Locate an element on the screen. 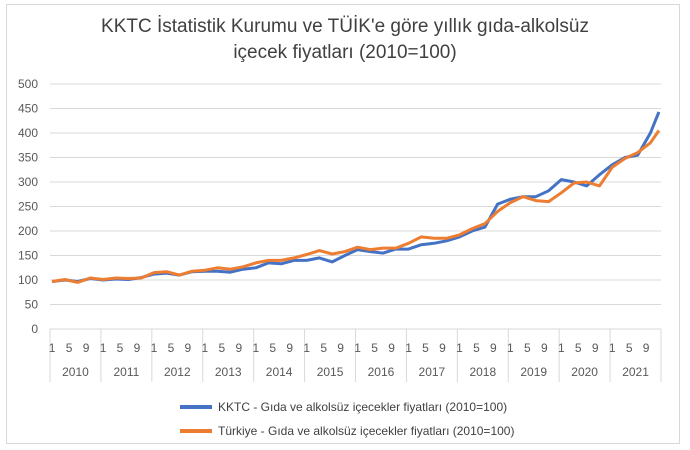 Image resolution: width=690 pixels, height=450 pixels. y-tick-label: 50 is located at coordinates (32, 305).